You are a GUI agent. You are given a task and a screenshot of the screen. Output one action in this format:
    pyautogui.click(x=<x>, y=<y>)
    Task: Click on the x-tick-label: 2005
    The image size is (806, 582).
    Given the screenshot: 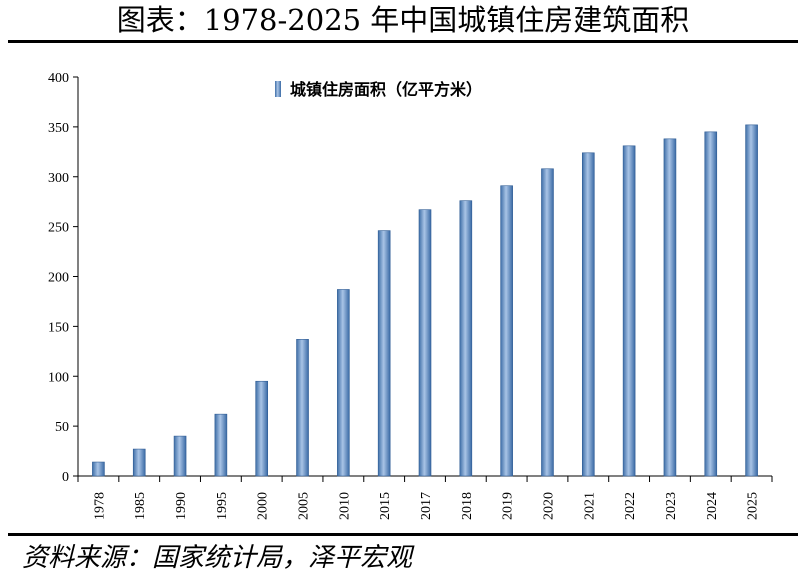 What is the action you would take?
    pyautogui.click(x=304, y=506)
    